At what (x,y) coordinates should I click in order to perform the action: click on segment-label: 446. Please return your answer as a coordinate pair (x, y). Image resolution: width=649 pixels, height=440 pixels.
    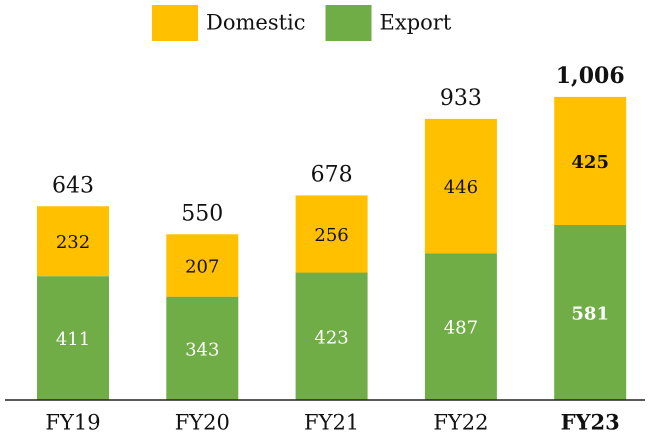
    Looking at the image, I should click on (461, 187).